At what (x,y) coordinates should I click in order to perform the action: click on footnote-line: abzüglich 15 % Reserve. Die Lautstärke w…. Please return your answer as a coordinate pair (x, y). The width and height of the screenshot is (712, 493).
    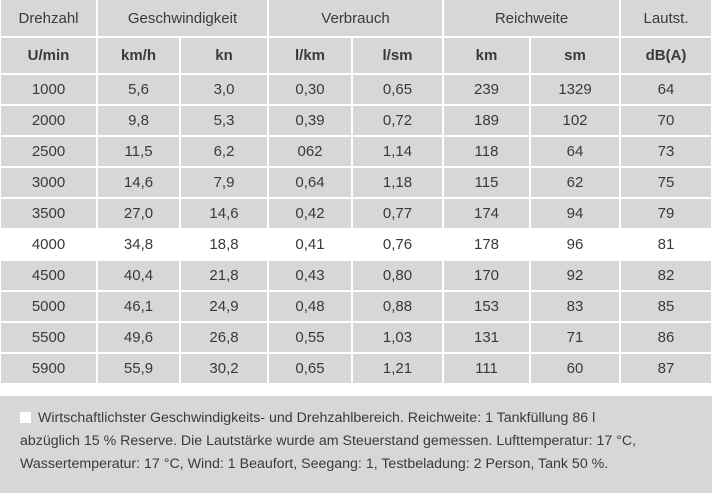
    Looking at the image, I should click on (366, 441).